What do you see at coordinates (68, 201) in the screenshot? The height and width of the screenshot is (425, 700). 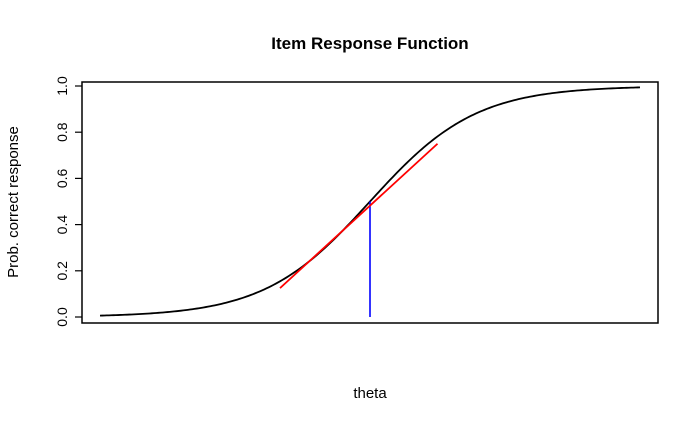 I see `y-axis: 0.0 0.2 0.4 0.6 0.8 1.0` at bounding box center [68, 201].